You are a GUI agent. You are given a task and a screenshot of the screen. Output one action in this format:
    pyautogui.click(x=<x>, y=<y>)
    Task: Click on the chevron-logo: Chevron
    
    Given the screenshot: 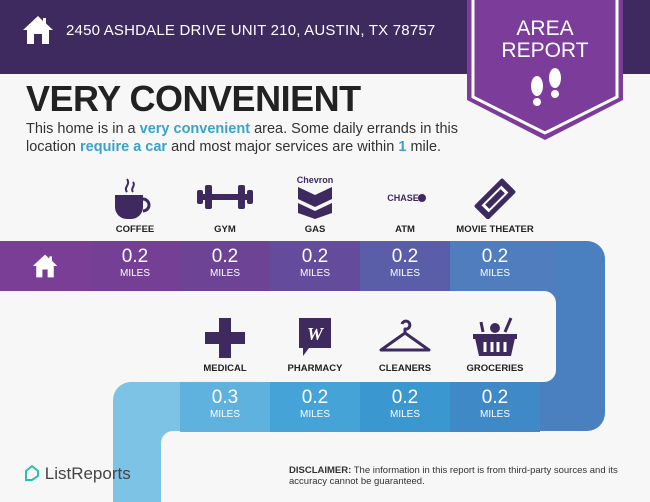 What is the action you would take?
    pyautogui.click(x=315, y=197)
    